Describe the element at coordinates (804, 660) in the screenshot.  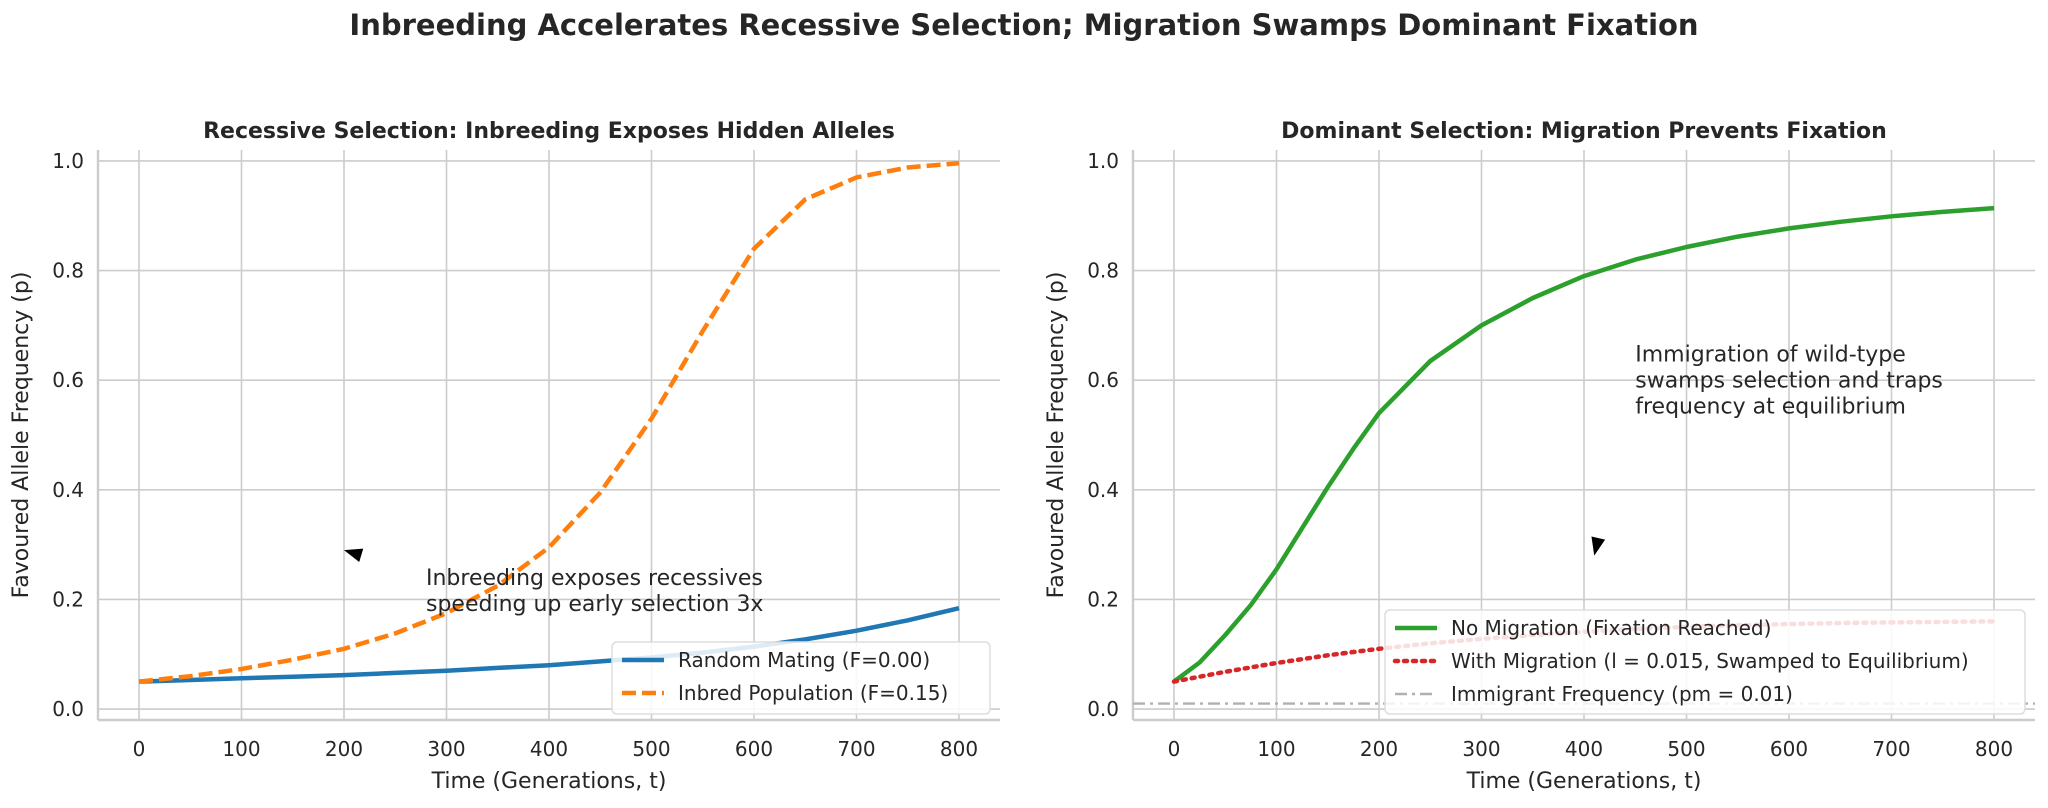
I see `legend-label: Random Mating (F=0.00)` at that location.